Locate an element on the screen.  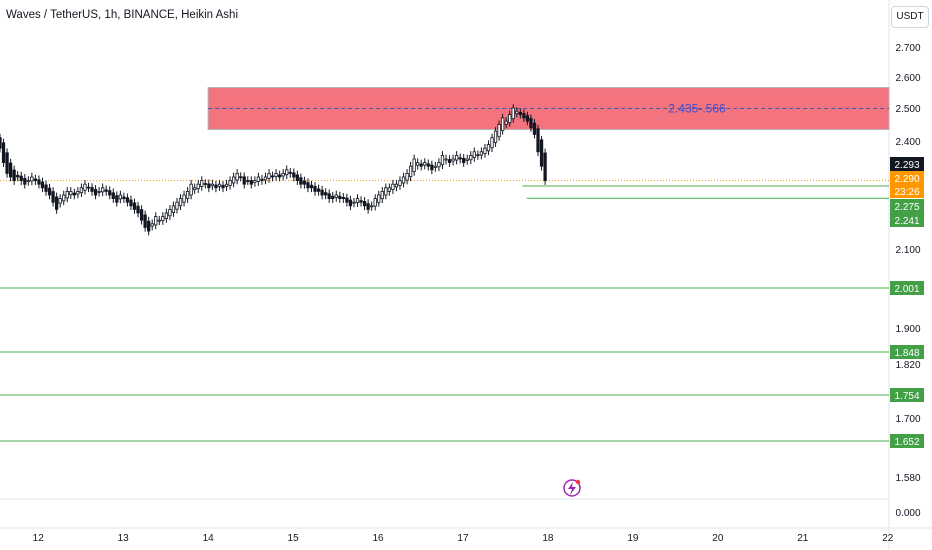
y-tick-label: 1.900 is located at coordinates (907, 329).